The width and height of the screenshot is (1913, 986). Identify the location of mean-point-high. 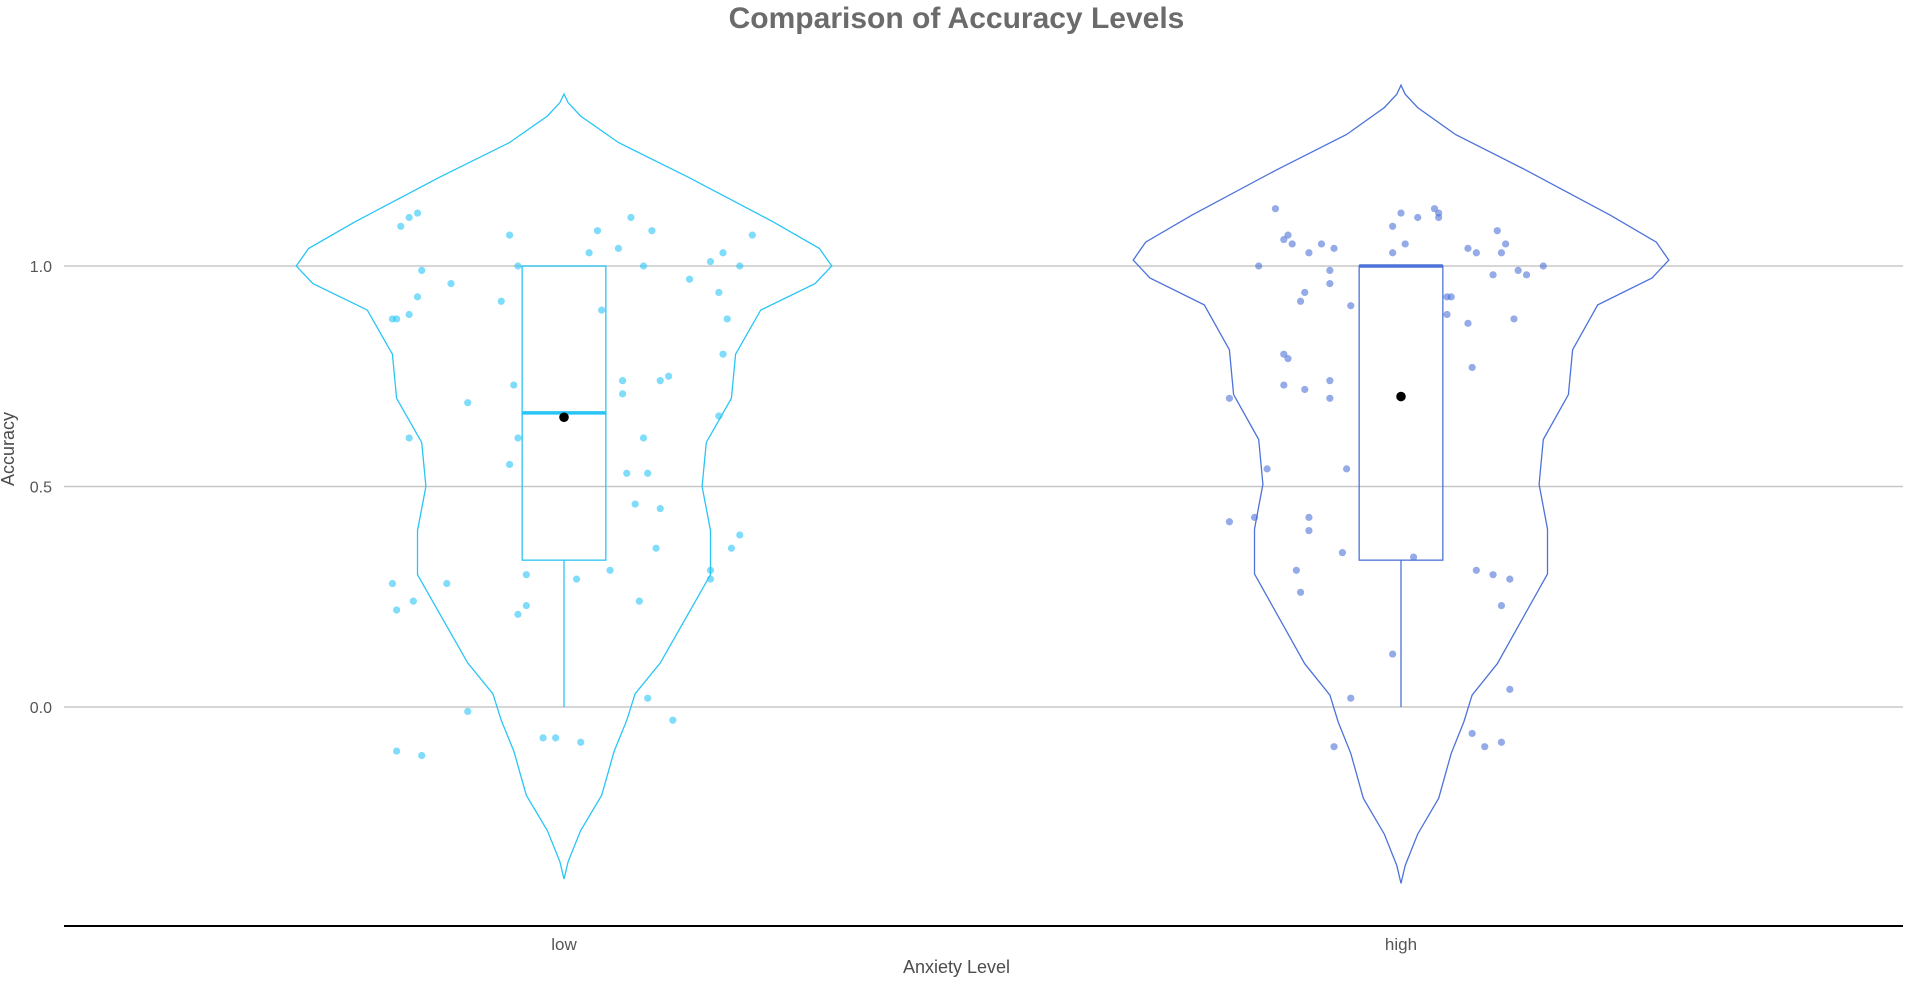
(1401, 396).